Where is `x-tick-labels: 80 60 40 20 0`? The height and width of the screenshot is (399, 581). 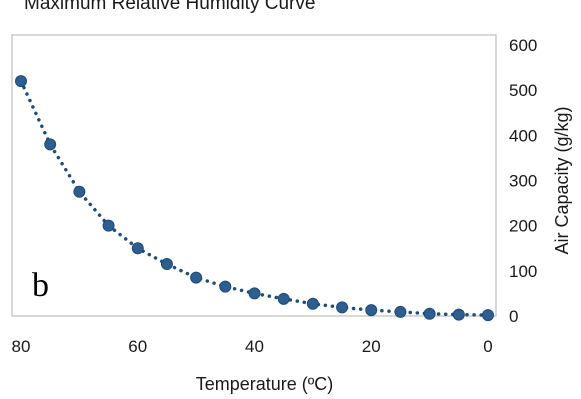 x-tick-labels: 80 60 40 20 0 is located at coordinates (252, 346).